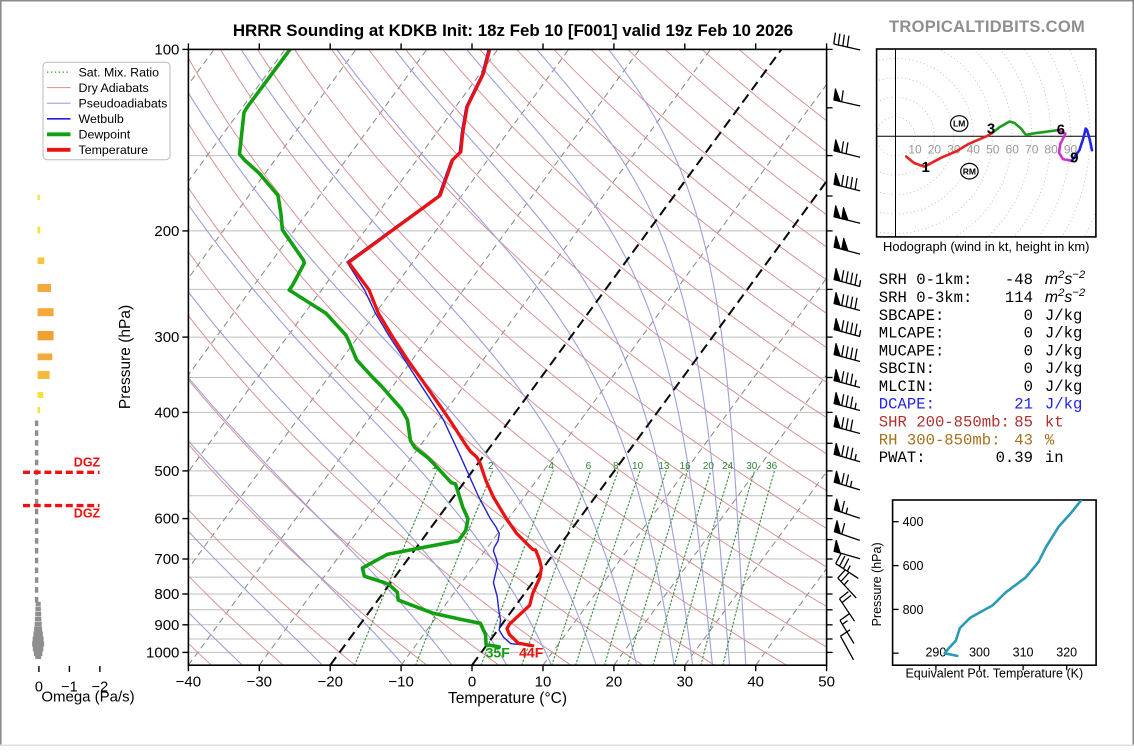 This screenshot has width=1134, height=753. Describe the element at coordinates (728, 466) in the screenshot. I see `svg-text: 24` at that location.